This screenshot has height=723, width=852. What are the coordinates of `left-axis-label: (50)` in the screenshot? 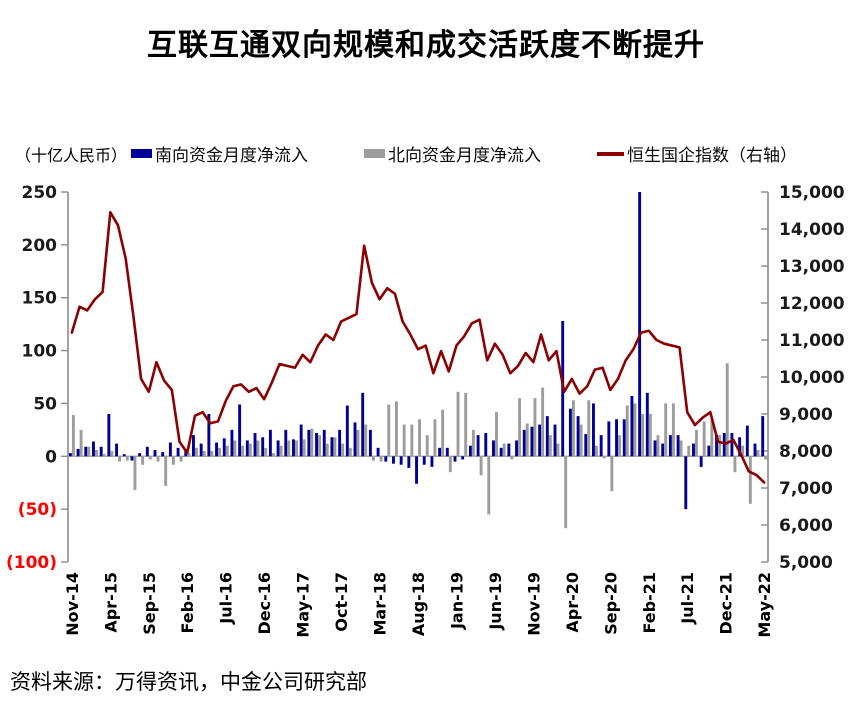 It's located at (37, 510).